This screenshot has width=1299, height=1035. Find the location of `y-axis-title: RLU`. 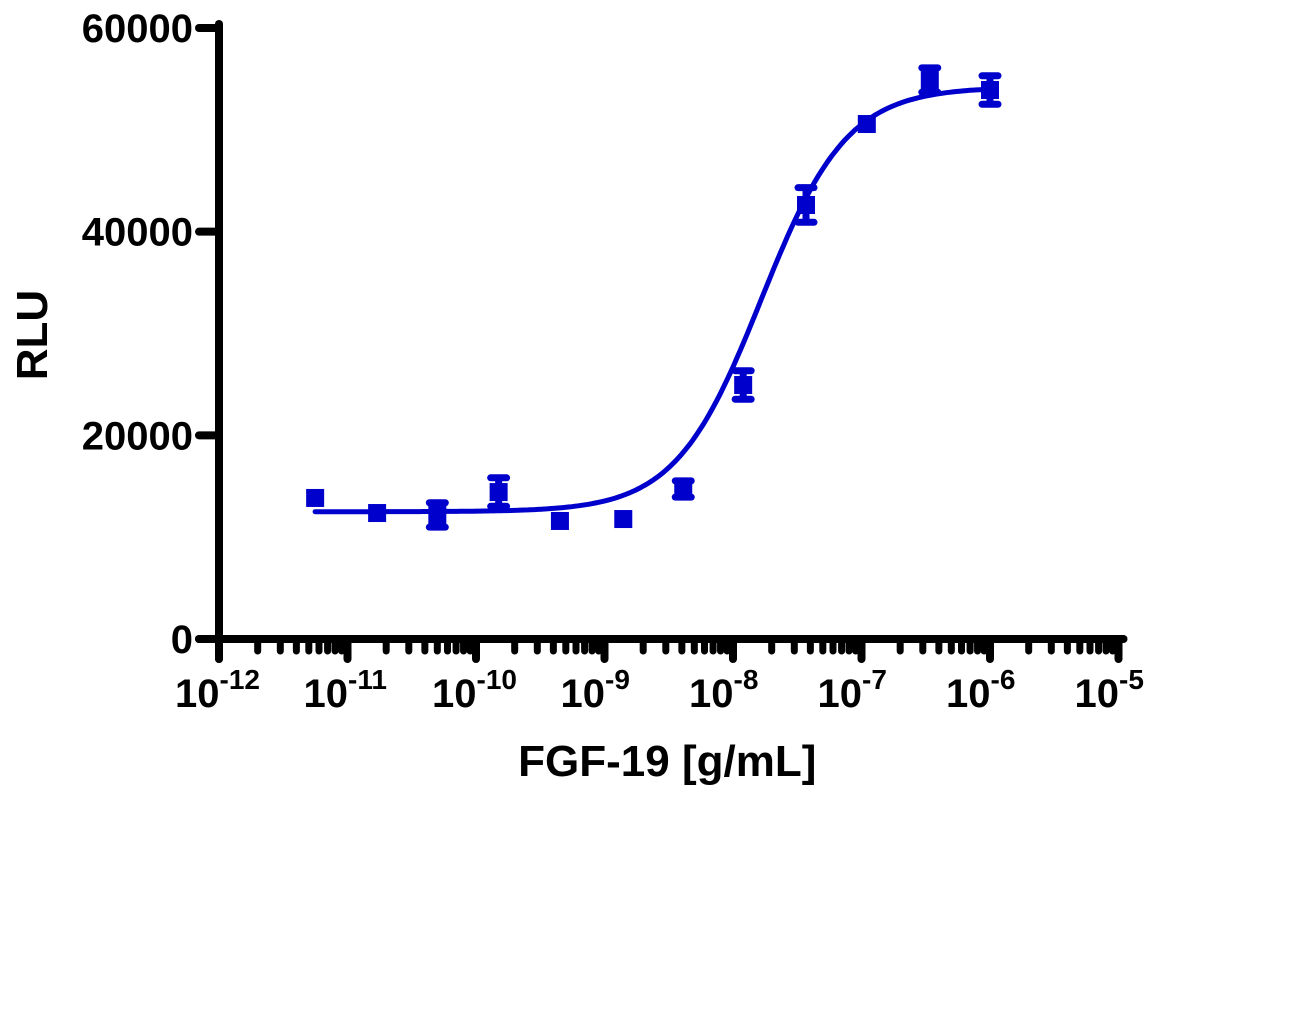

y-axis-title: RLU is located at coordinates (32, 335).